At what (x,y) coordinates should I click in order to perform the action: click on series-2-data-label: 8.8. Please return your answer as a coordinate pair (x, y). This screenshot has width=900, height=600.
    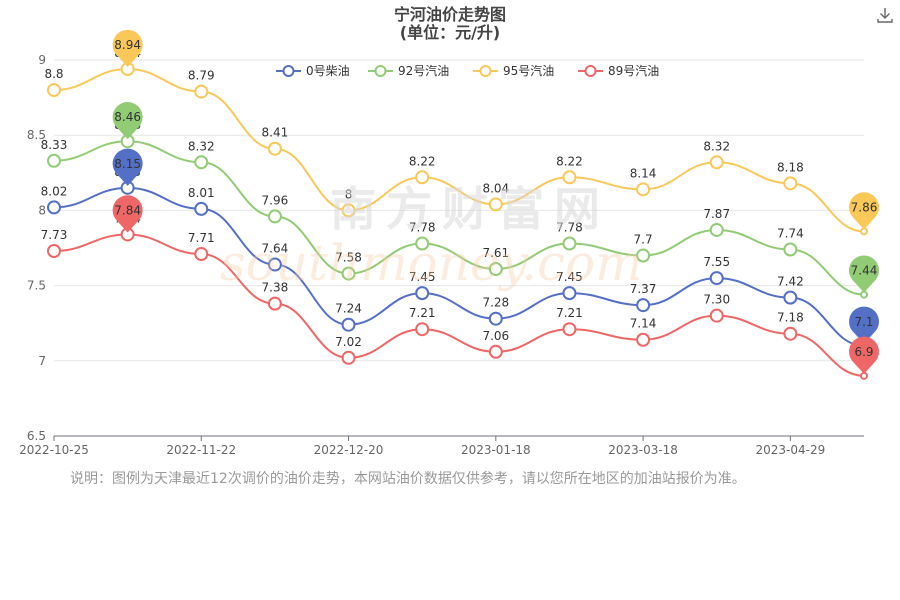
    Looking at the image, I should click on (53, 74).